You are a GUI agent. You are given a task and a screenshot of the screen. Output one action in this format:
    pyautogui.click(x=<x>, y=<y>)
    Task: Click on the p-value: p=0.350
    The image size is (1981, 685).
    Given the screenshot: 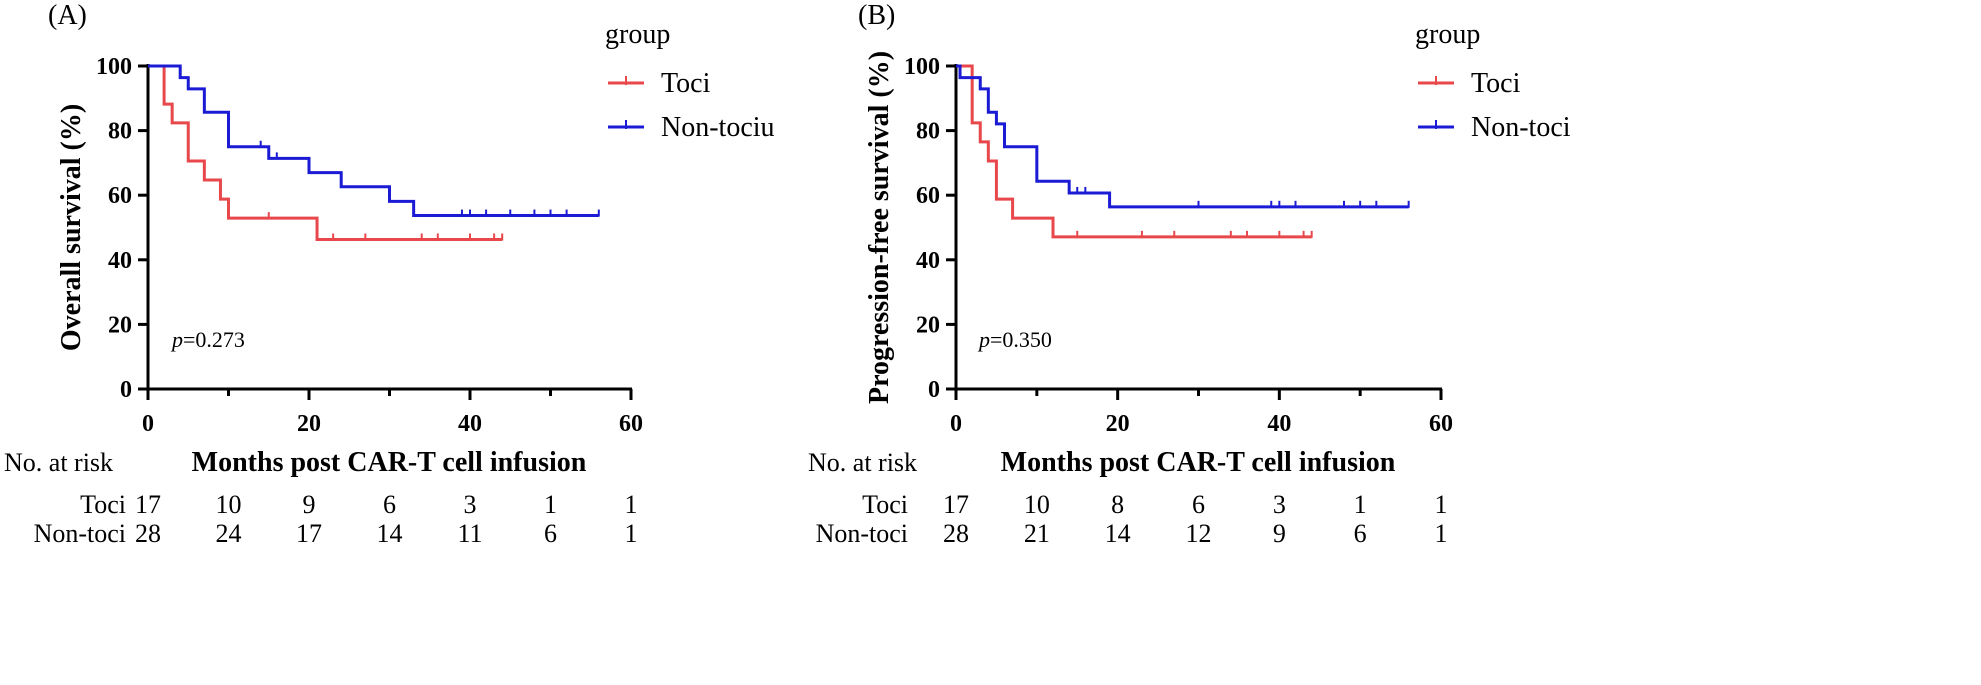 What is the action you would take?
    pyautogui.click(x=1014, y=339)
    